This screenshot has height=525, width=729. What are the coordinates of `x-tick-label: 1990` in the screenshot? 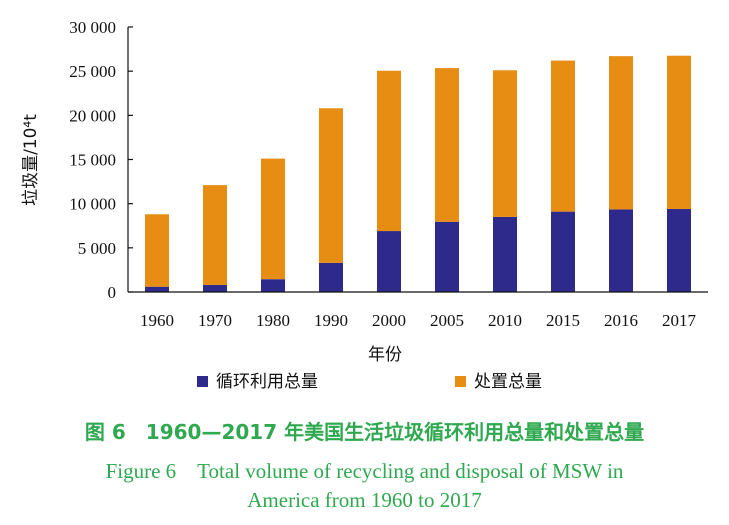 It's located at (331, 320).